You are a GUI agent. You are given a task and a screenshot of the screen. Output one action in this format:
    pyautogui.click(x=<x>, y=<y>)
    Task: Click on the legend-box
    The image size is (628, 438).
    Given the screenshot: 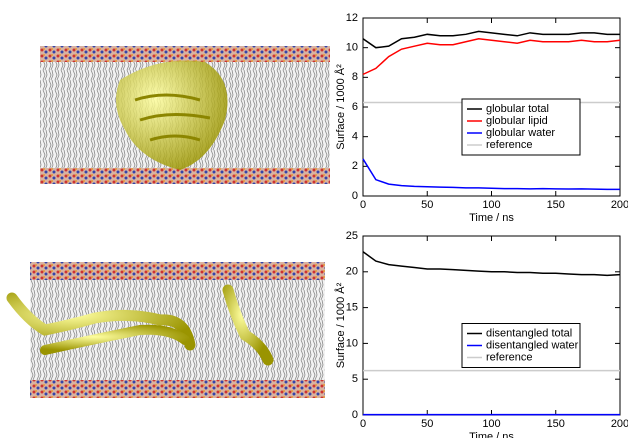 What is the action you would take?
    pyautogui.click(x=521, y=345)
    